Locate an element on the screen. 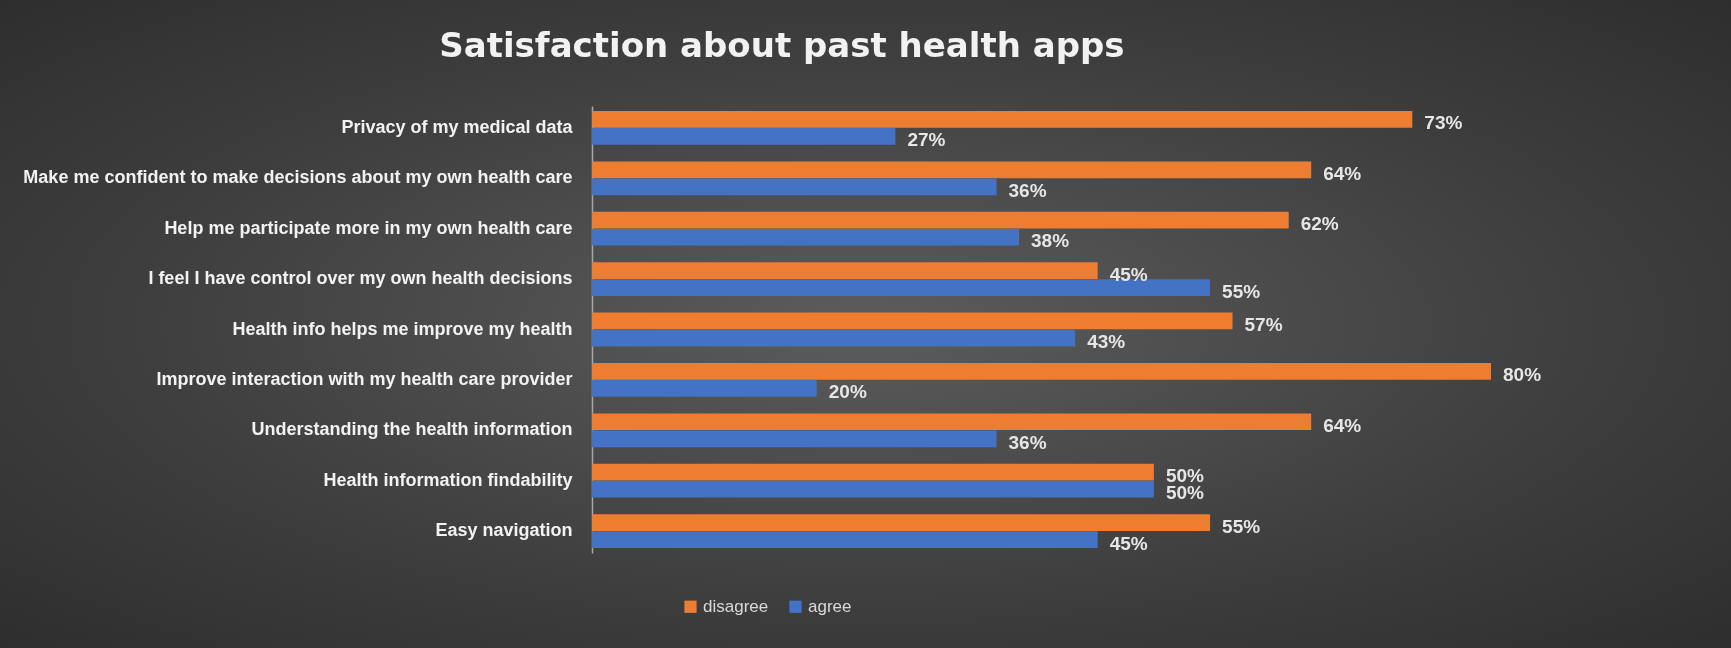  chart-title: Satisfaction about past health apps is located at coordinates (782, 45).